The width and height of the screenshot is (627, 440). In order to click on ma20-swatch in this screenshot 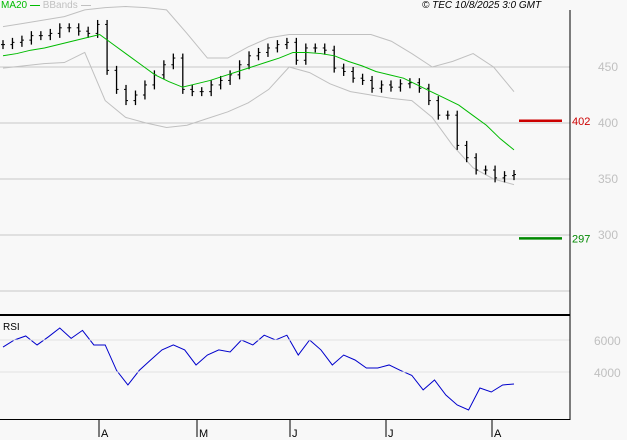, I will do `click(34, 5)`.